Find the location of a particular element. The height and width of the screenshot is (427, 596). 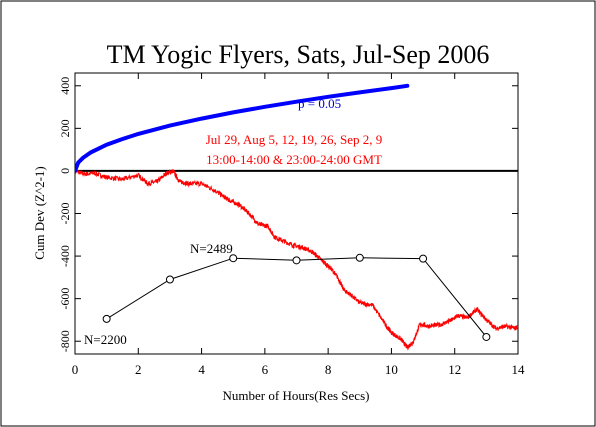

x-tick-label: 2 is located at coordinates (138, 369).